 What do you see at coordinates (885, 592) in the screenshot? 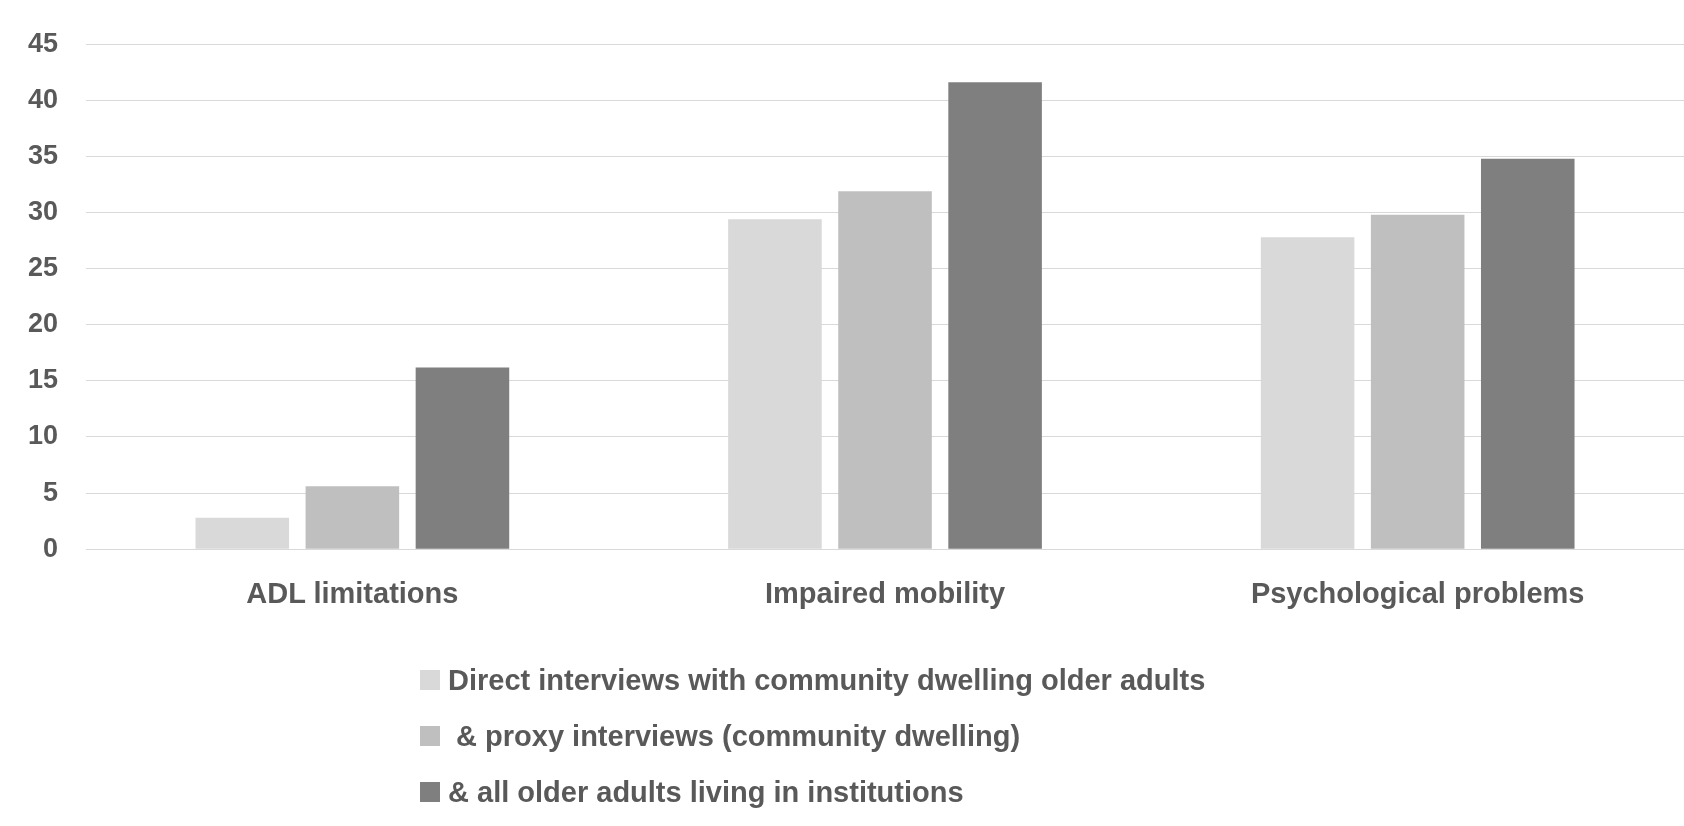
I see `x-tick-label: Impaired mobility` at bounding box center [885, 592].